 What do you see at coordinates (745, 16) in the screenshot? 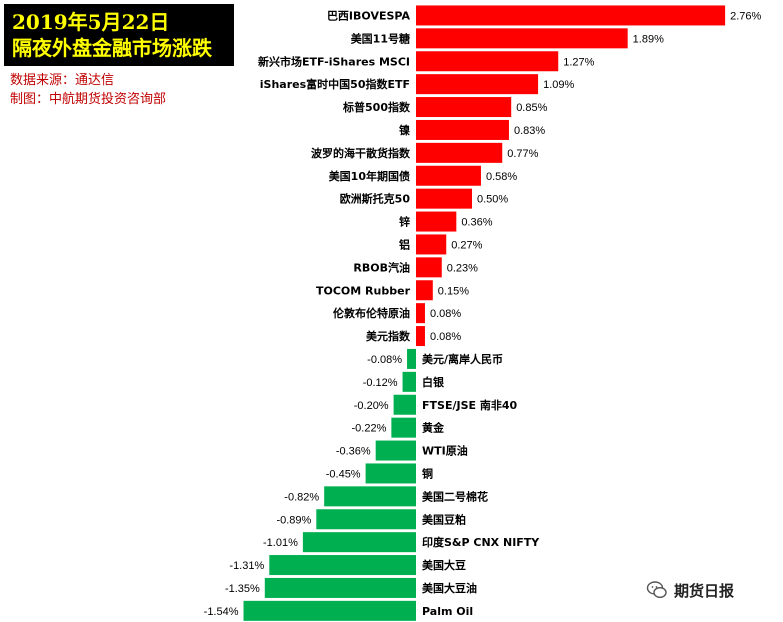
I see `data-label: 2.76%` at bounding box center [745, 16].